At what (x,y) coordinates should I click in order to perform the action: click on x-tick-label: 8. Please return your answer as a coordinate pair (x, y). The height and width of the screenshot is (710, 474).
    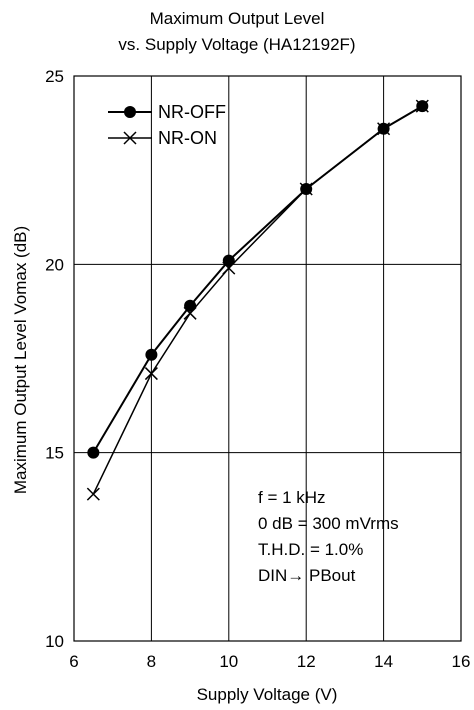
    Looking at the image, I should click on (151, 661).